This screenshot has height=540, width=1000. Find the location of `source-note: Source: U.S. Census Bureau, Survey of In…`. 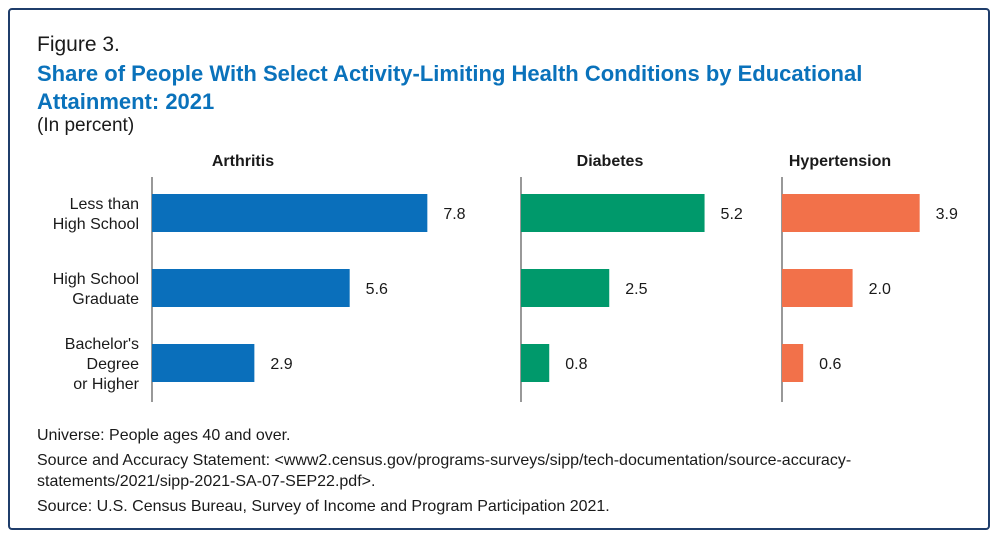

source-note: Source: U.S. Census Bureau, Survey of In… is located at coordinates (323, 506).